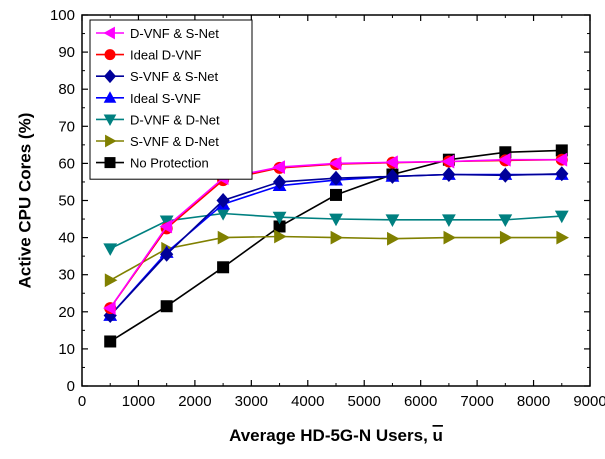 Image resolution: width=605 pixels, height=459 pixels. I want to click on x-tick-label: 6000, so click(420, 401).